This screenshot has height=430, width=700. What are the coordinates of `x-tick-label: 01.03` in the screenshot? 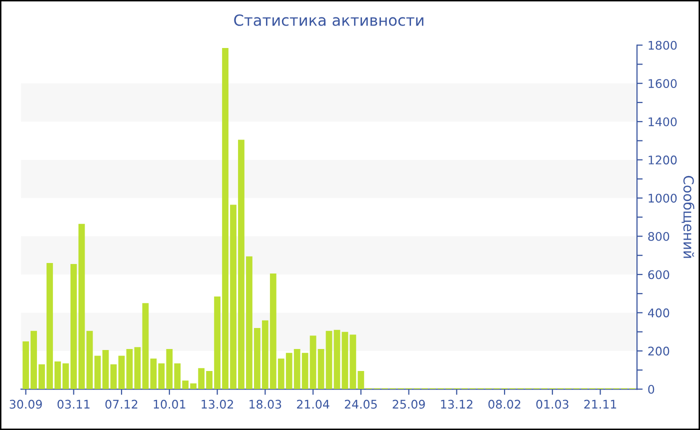 It's located at (552, 404).